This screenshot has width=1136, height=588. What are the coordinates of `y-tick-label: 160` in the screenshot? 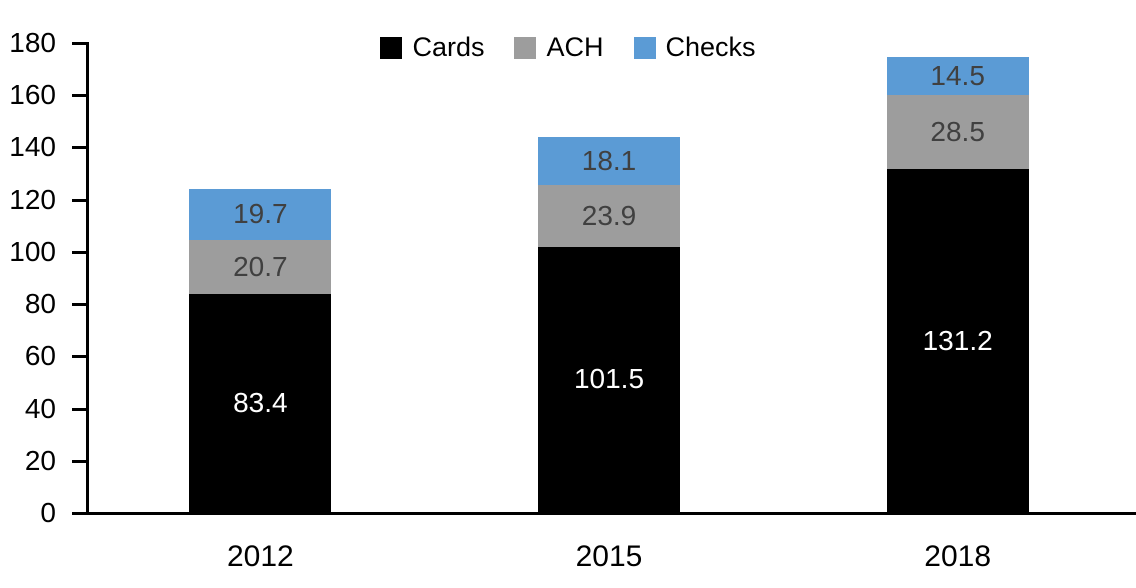 It's located at (32, 95).